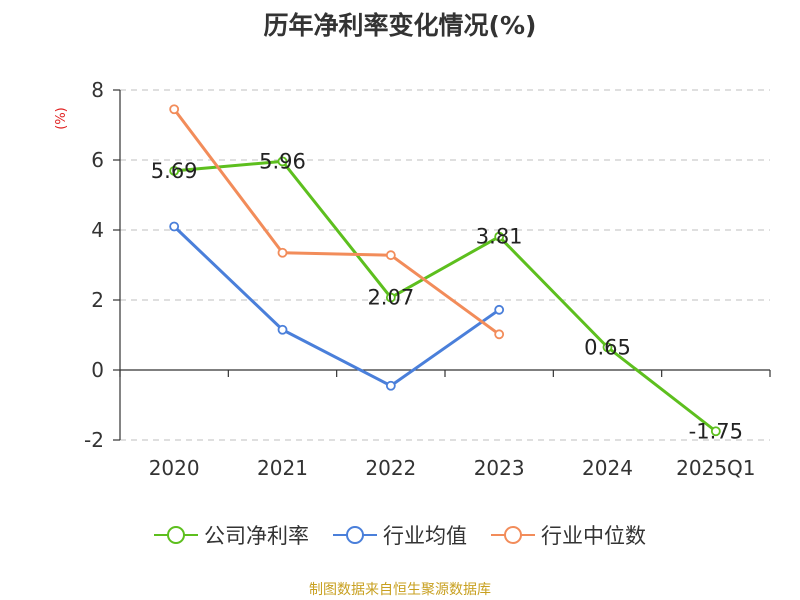  Describe the element at coordinates (499, 468) in the screenshot. I see `x-tick-label: 2023` at that location.